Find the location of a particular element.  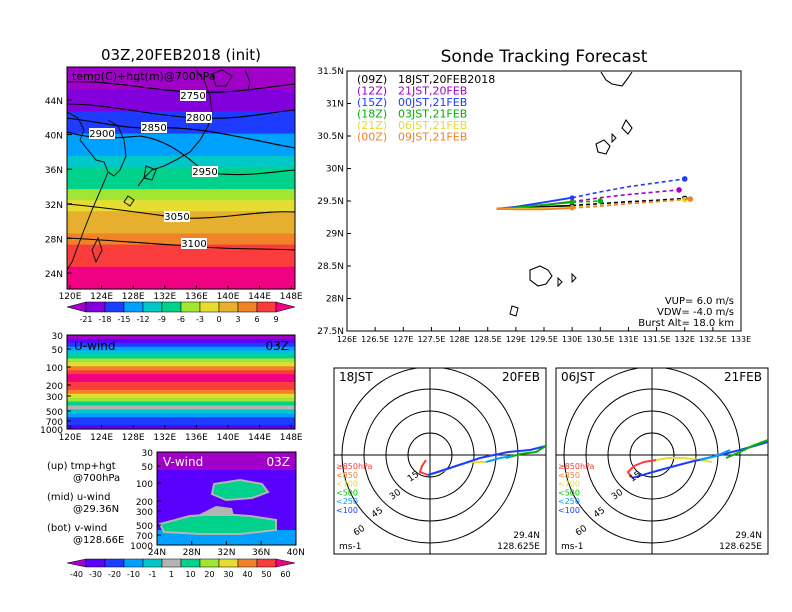

colorbar-label: 30 is located at coordinates (228, 574).